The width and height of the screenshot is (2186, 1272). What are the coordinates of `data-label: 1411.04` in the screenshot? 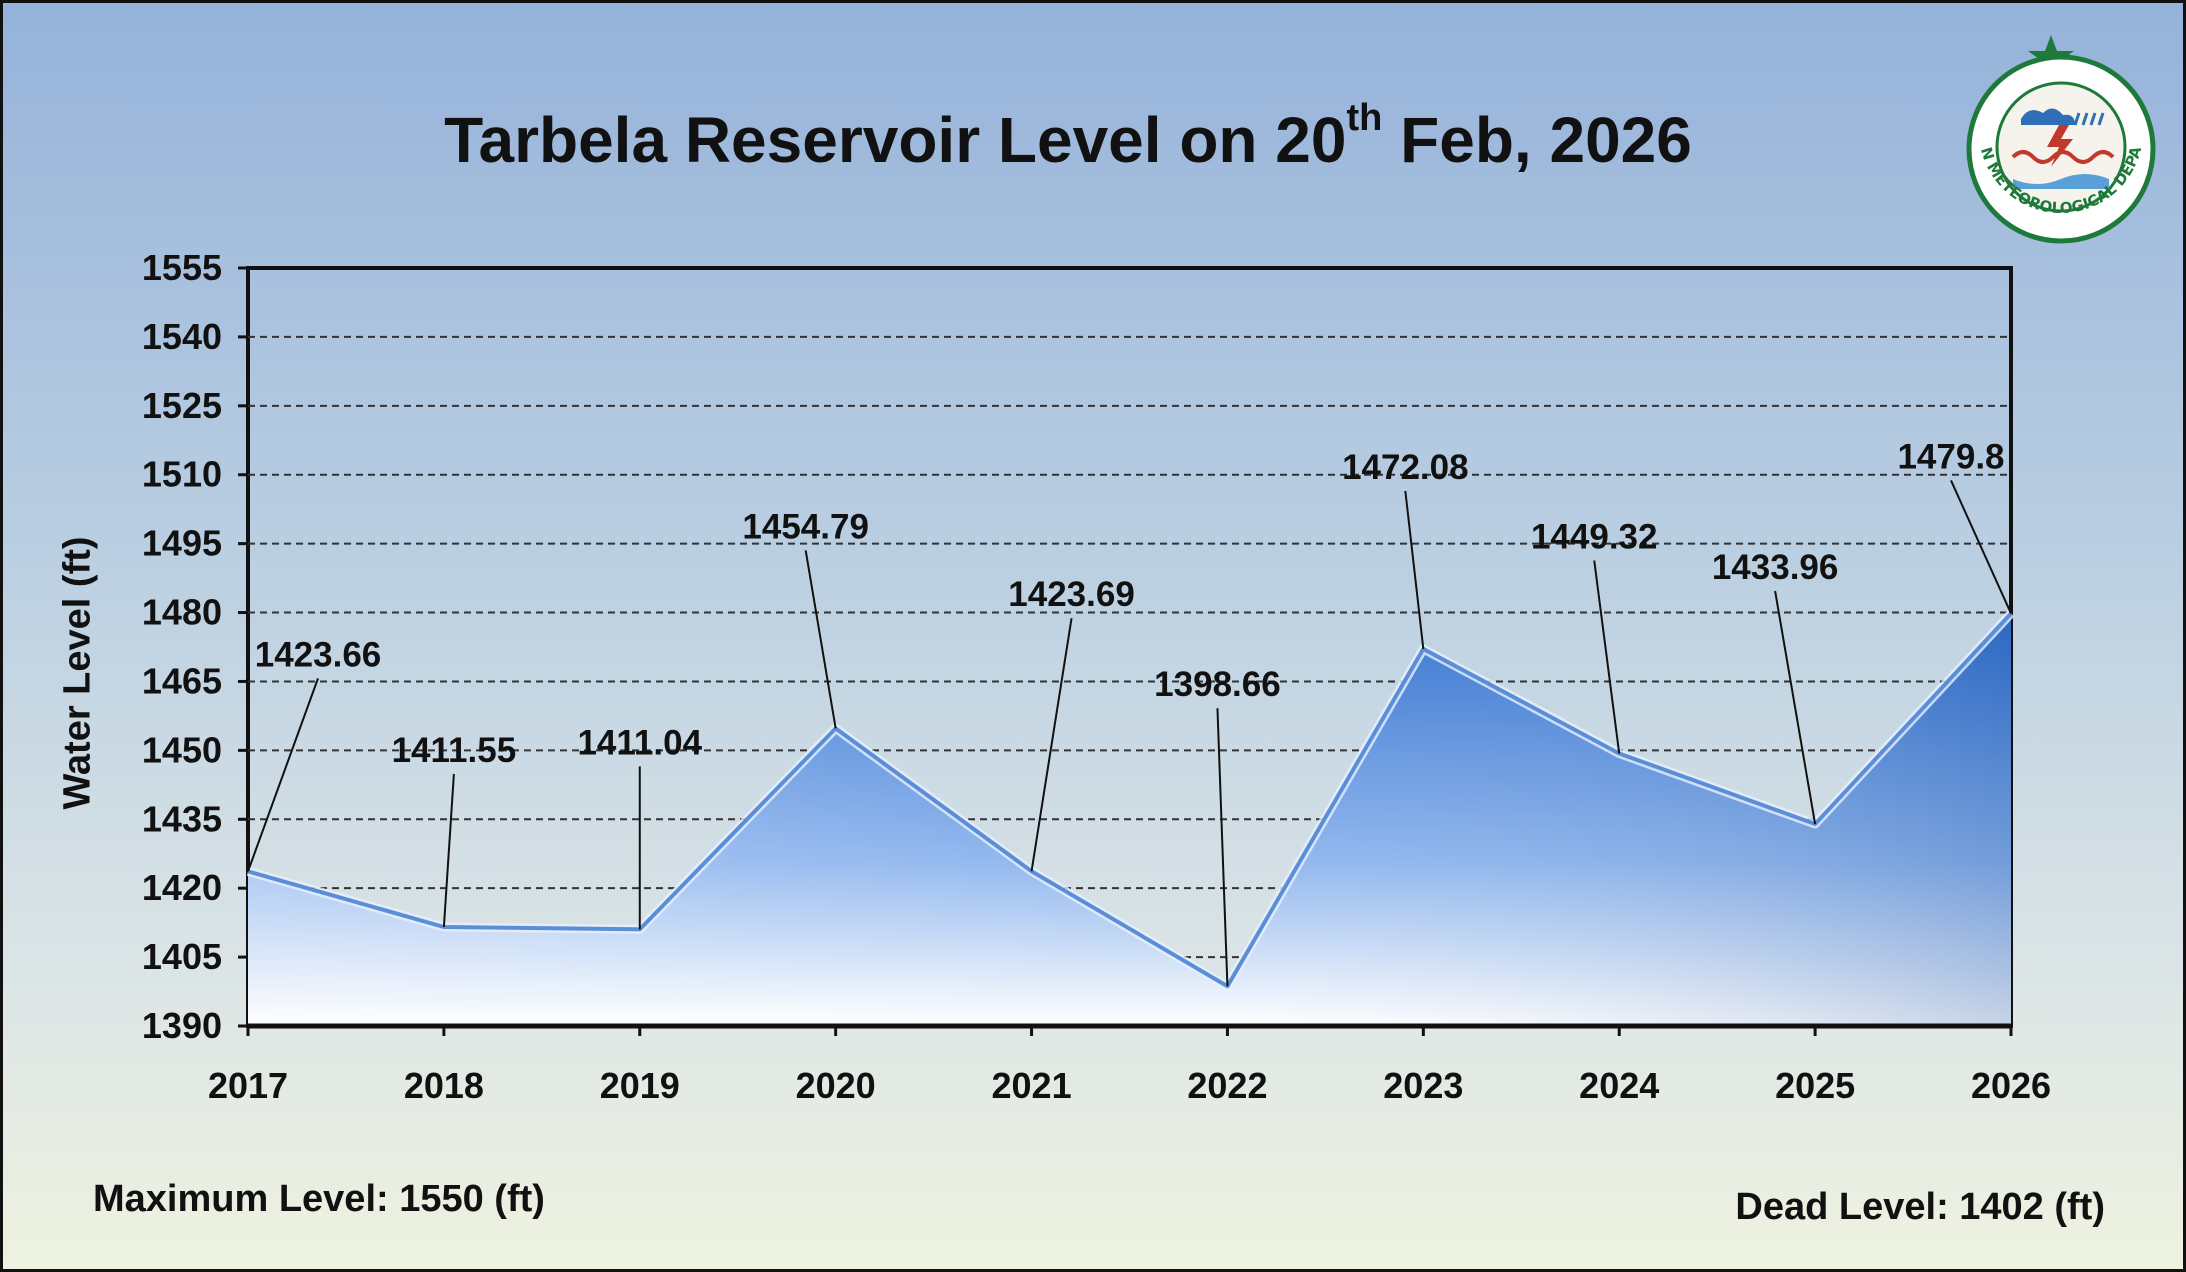 It's located at (639, 742).